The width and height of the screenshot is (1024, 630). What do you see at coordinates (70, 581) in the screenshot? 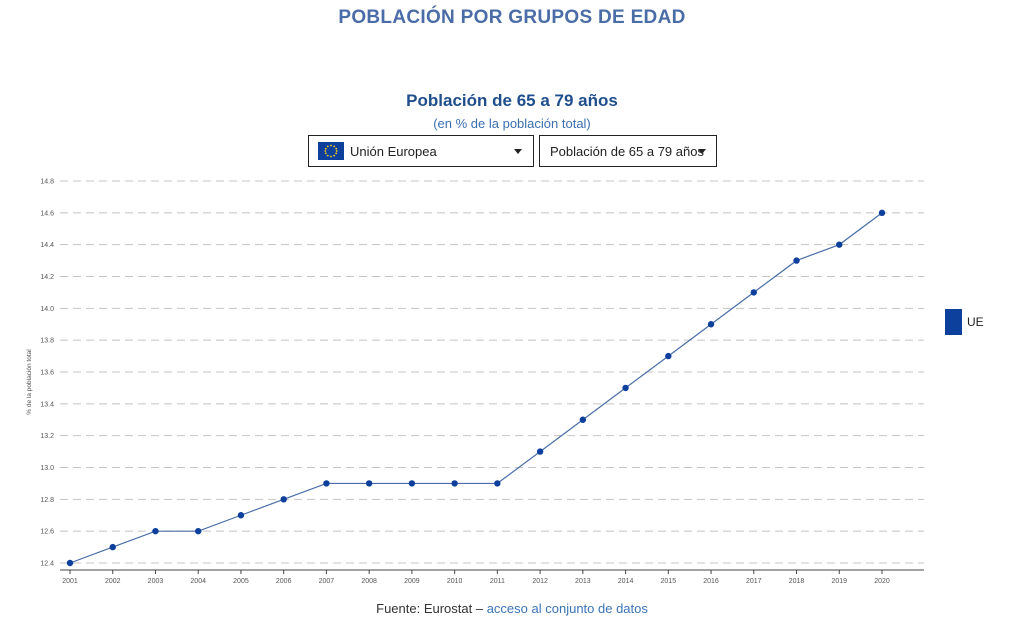
I see `x-tick-label: 2001` at bounding box center [70, 581].